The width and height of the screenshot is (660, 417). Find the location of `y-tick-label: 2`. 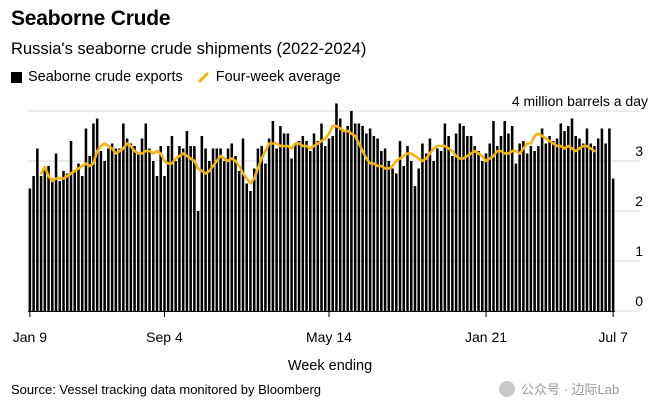

y-tick-label: 2 is located at coordinates (639, 201).